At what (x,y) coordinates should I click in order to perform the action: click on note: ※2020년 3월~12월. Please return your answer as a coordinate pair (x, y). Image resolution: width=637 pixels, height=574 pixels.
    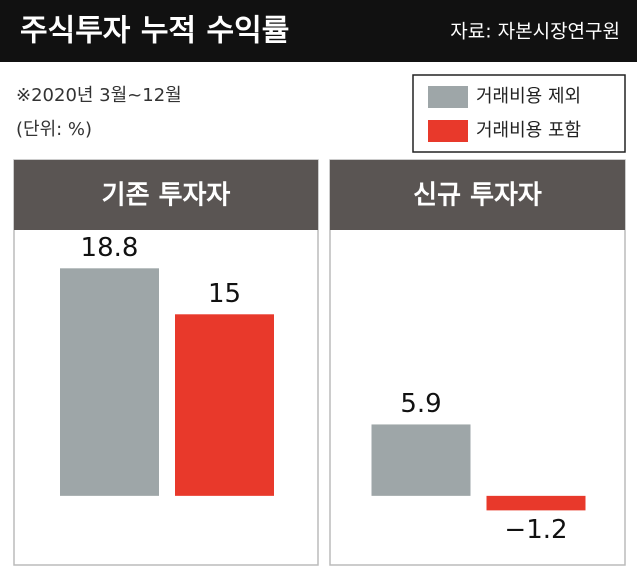
    Looking at the image, I should click on (99, 95).